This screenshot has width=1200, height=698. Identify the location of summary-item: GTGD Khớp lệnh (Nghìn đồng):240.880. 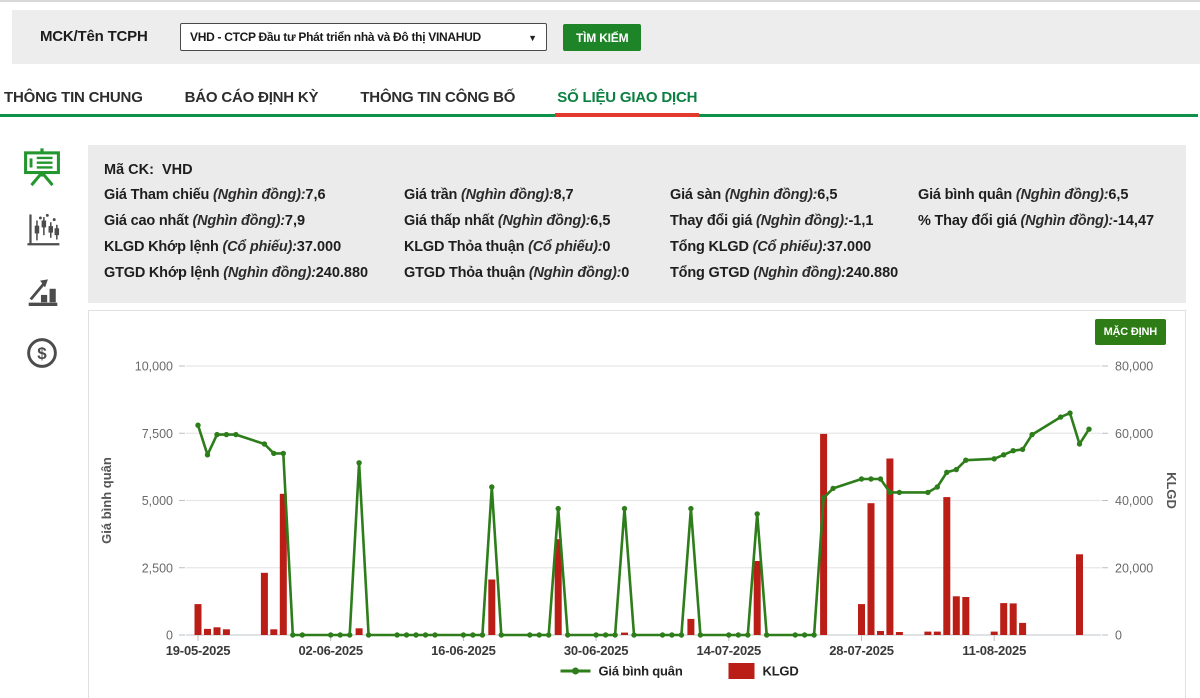
(236, 273).